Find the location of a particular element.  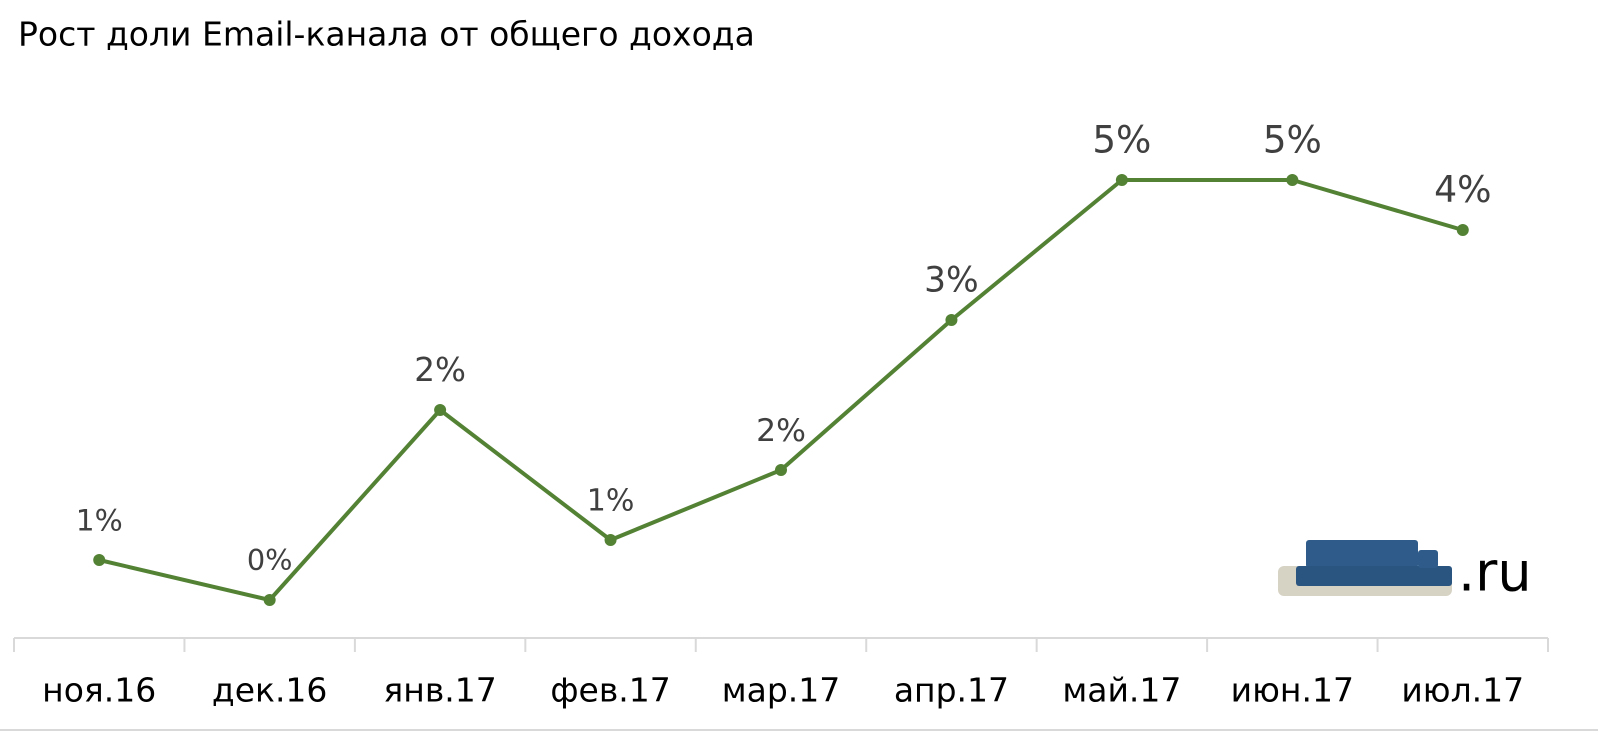

x-tick-label: апр.17 is located at coordinates (951, 690).